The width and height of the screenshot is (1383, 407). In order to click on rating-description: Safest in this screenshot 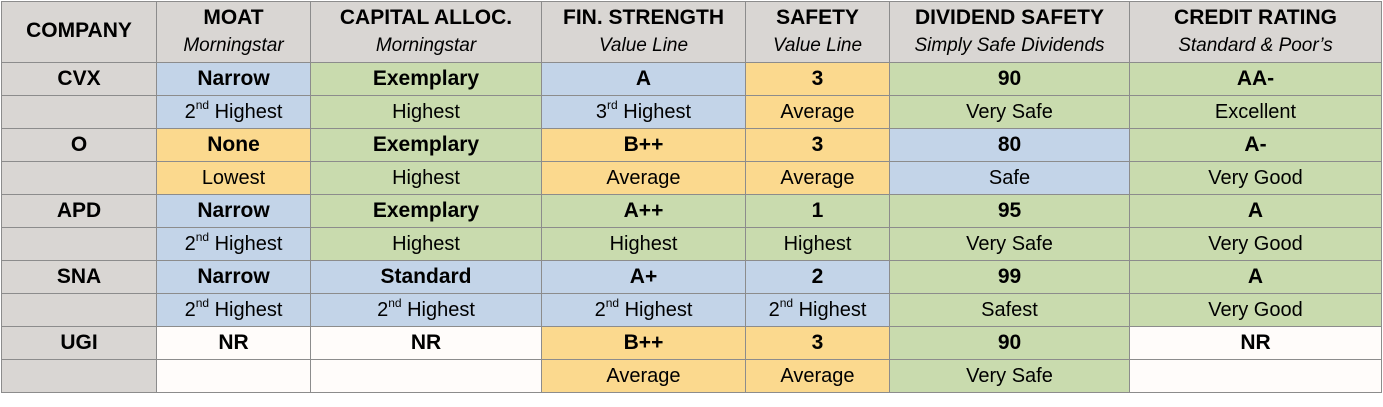, I will do `click(1009, 310)`.